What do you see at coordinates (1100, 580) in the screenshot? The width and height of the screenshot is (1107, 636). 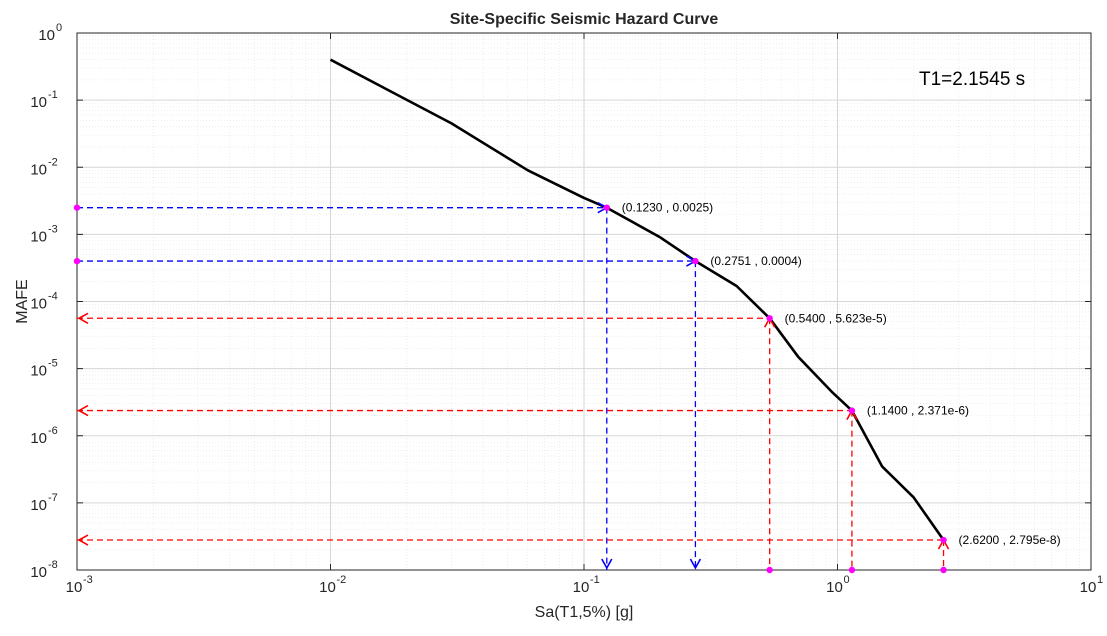 I see `x-tick-label-exponent: 1` at bounding box center [1100, 580].